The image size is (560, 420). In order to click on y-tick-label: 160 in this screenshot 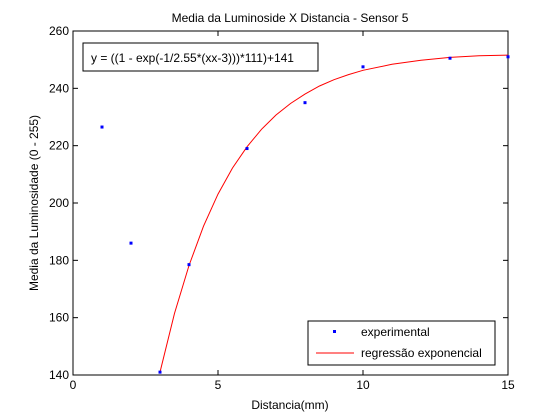, I will do `click(59, 318)`.